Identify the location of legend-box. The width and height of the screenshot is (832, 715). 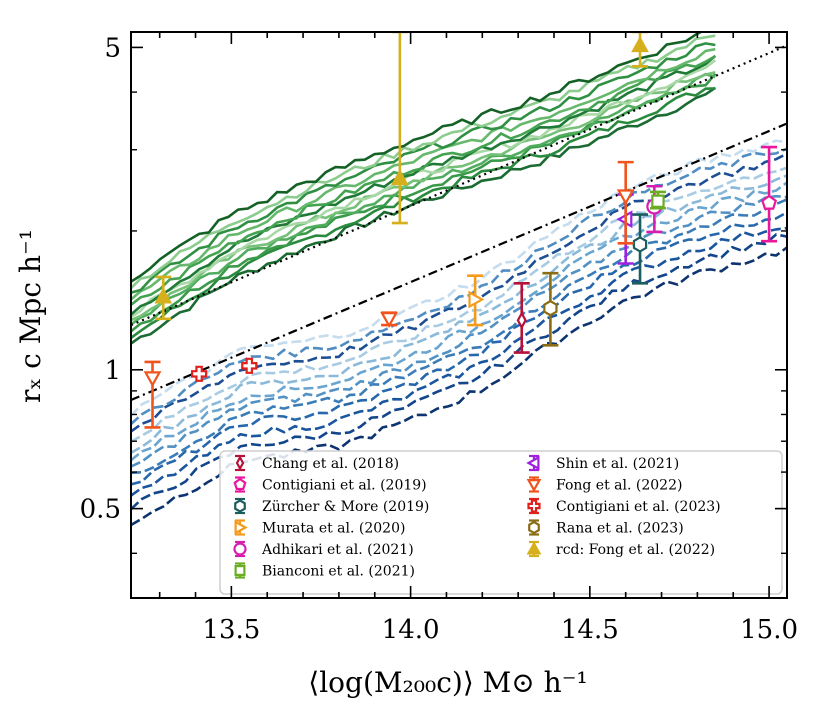
(501, 522).